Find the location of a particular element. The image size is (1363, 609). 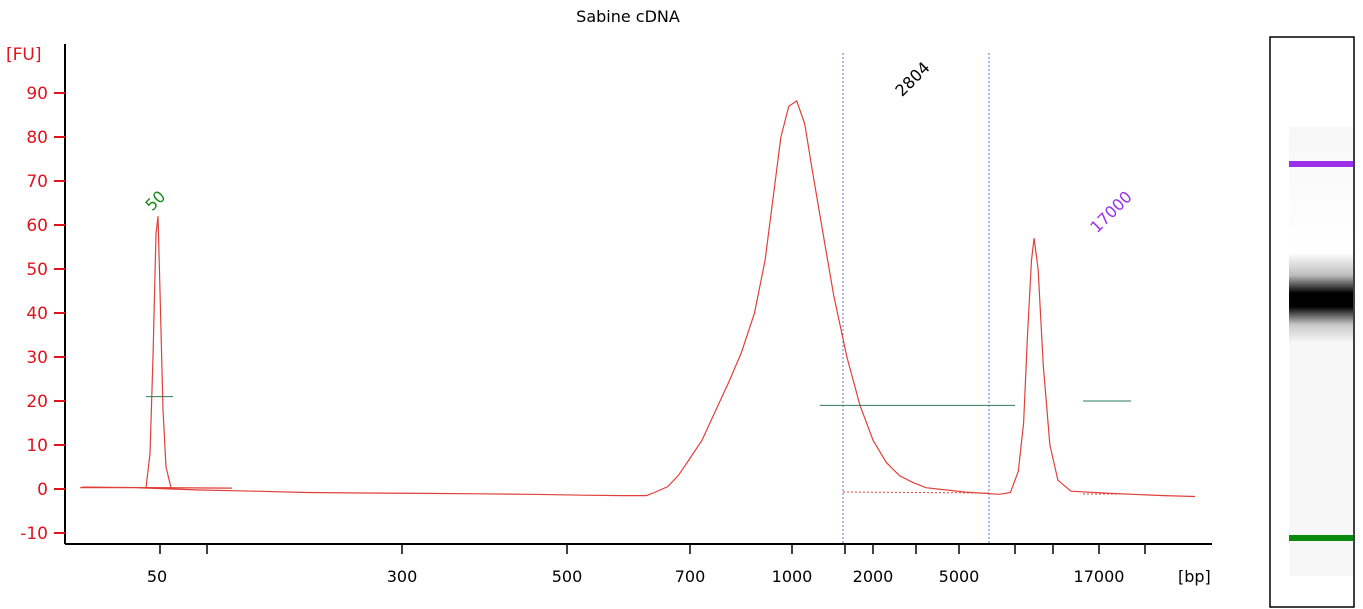

y-tick-label: 90 is located at coordinates (37, 94).